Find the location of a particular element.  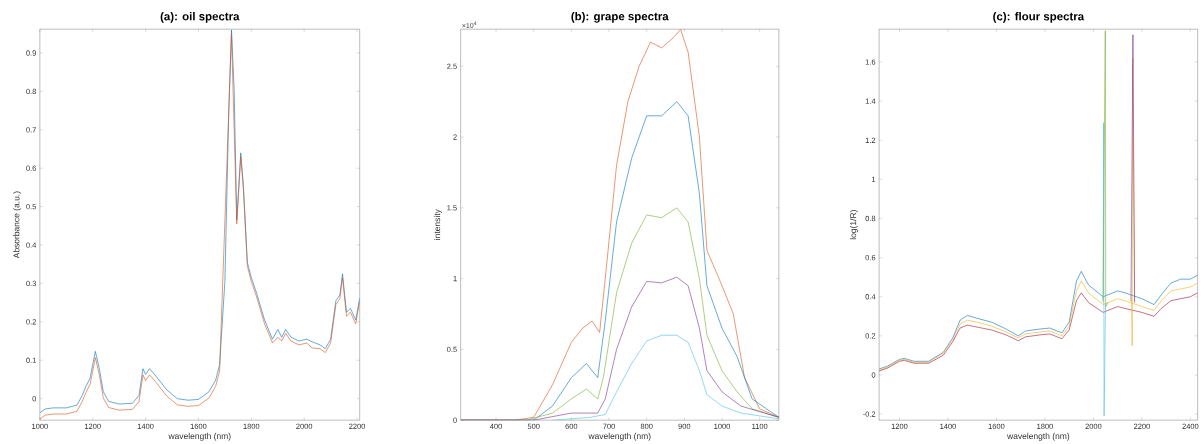

y-axis-title: Absorbance (a.u.) is located at coordinates (17, 225).